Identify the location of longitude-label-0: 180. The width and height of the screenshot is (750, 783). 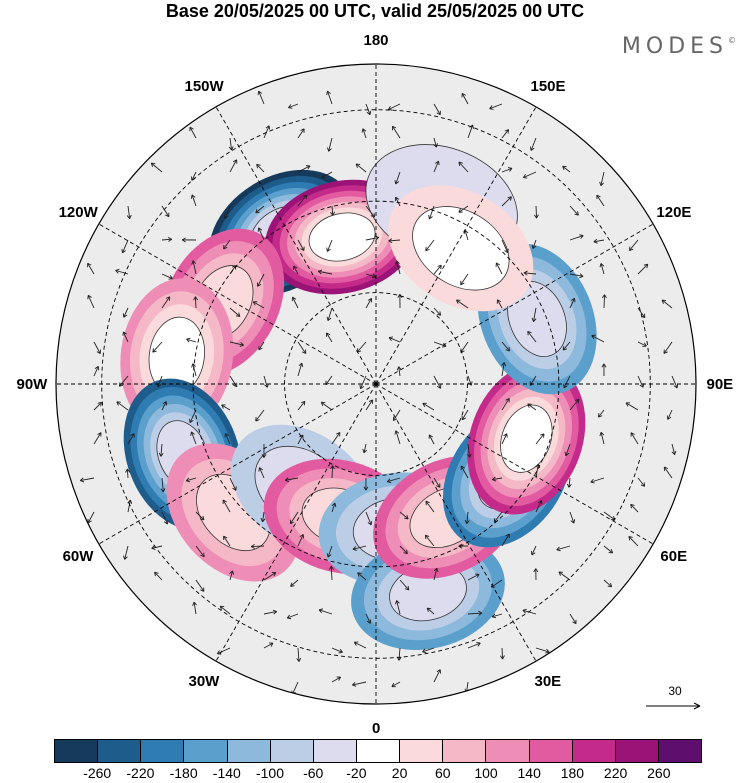
(376, 40).